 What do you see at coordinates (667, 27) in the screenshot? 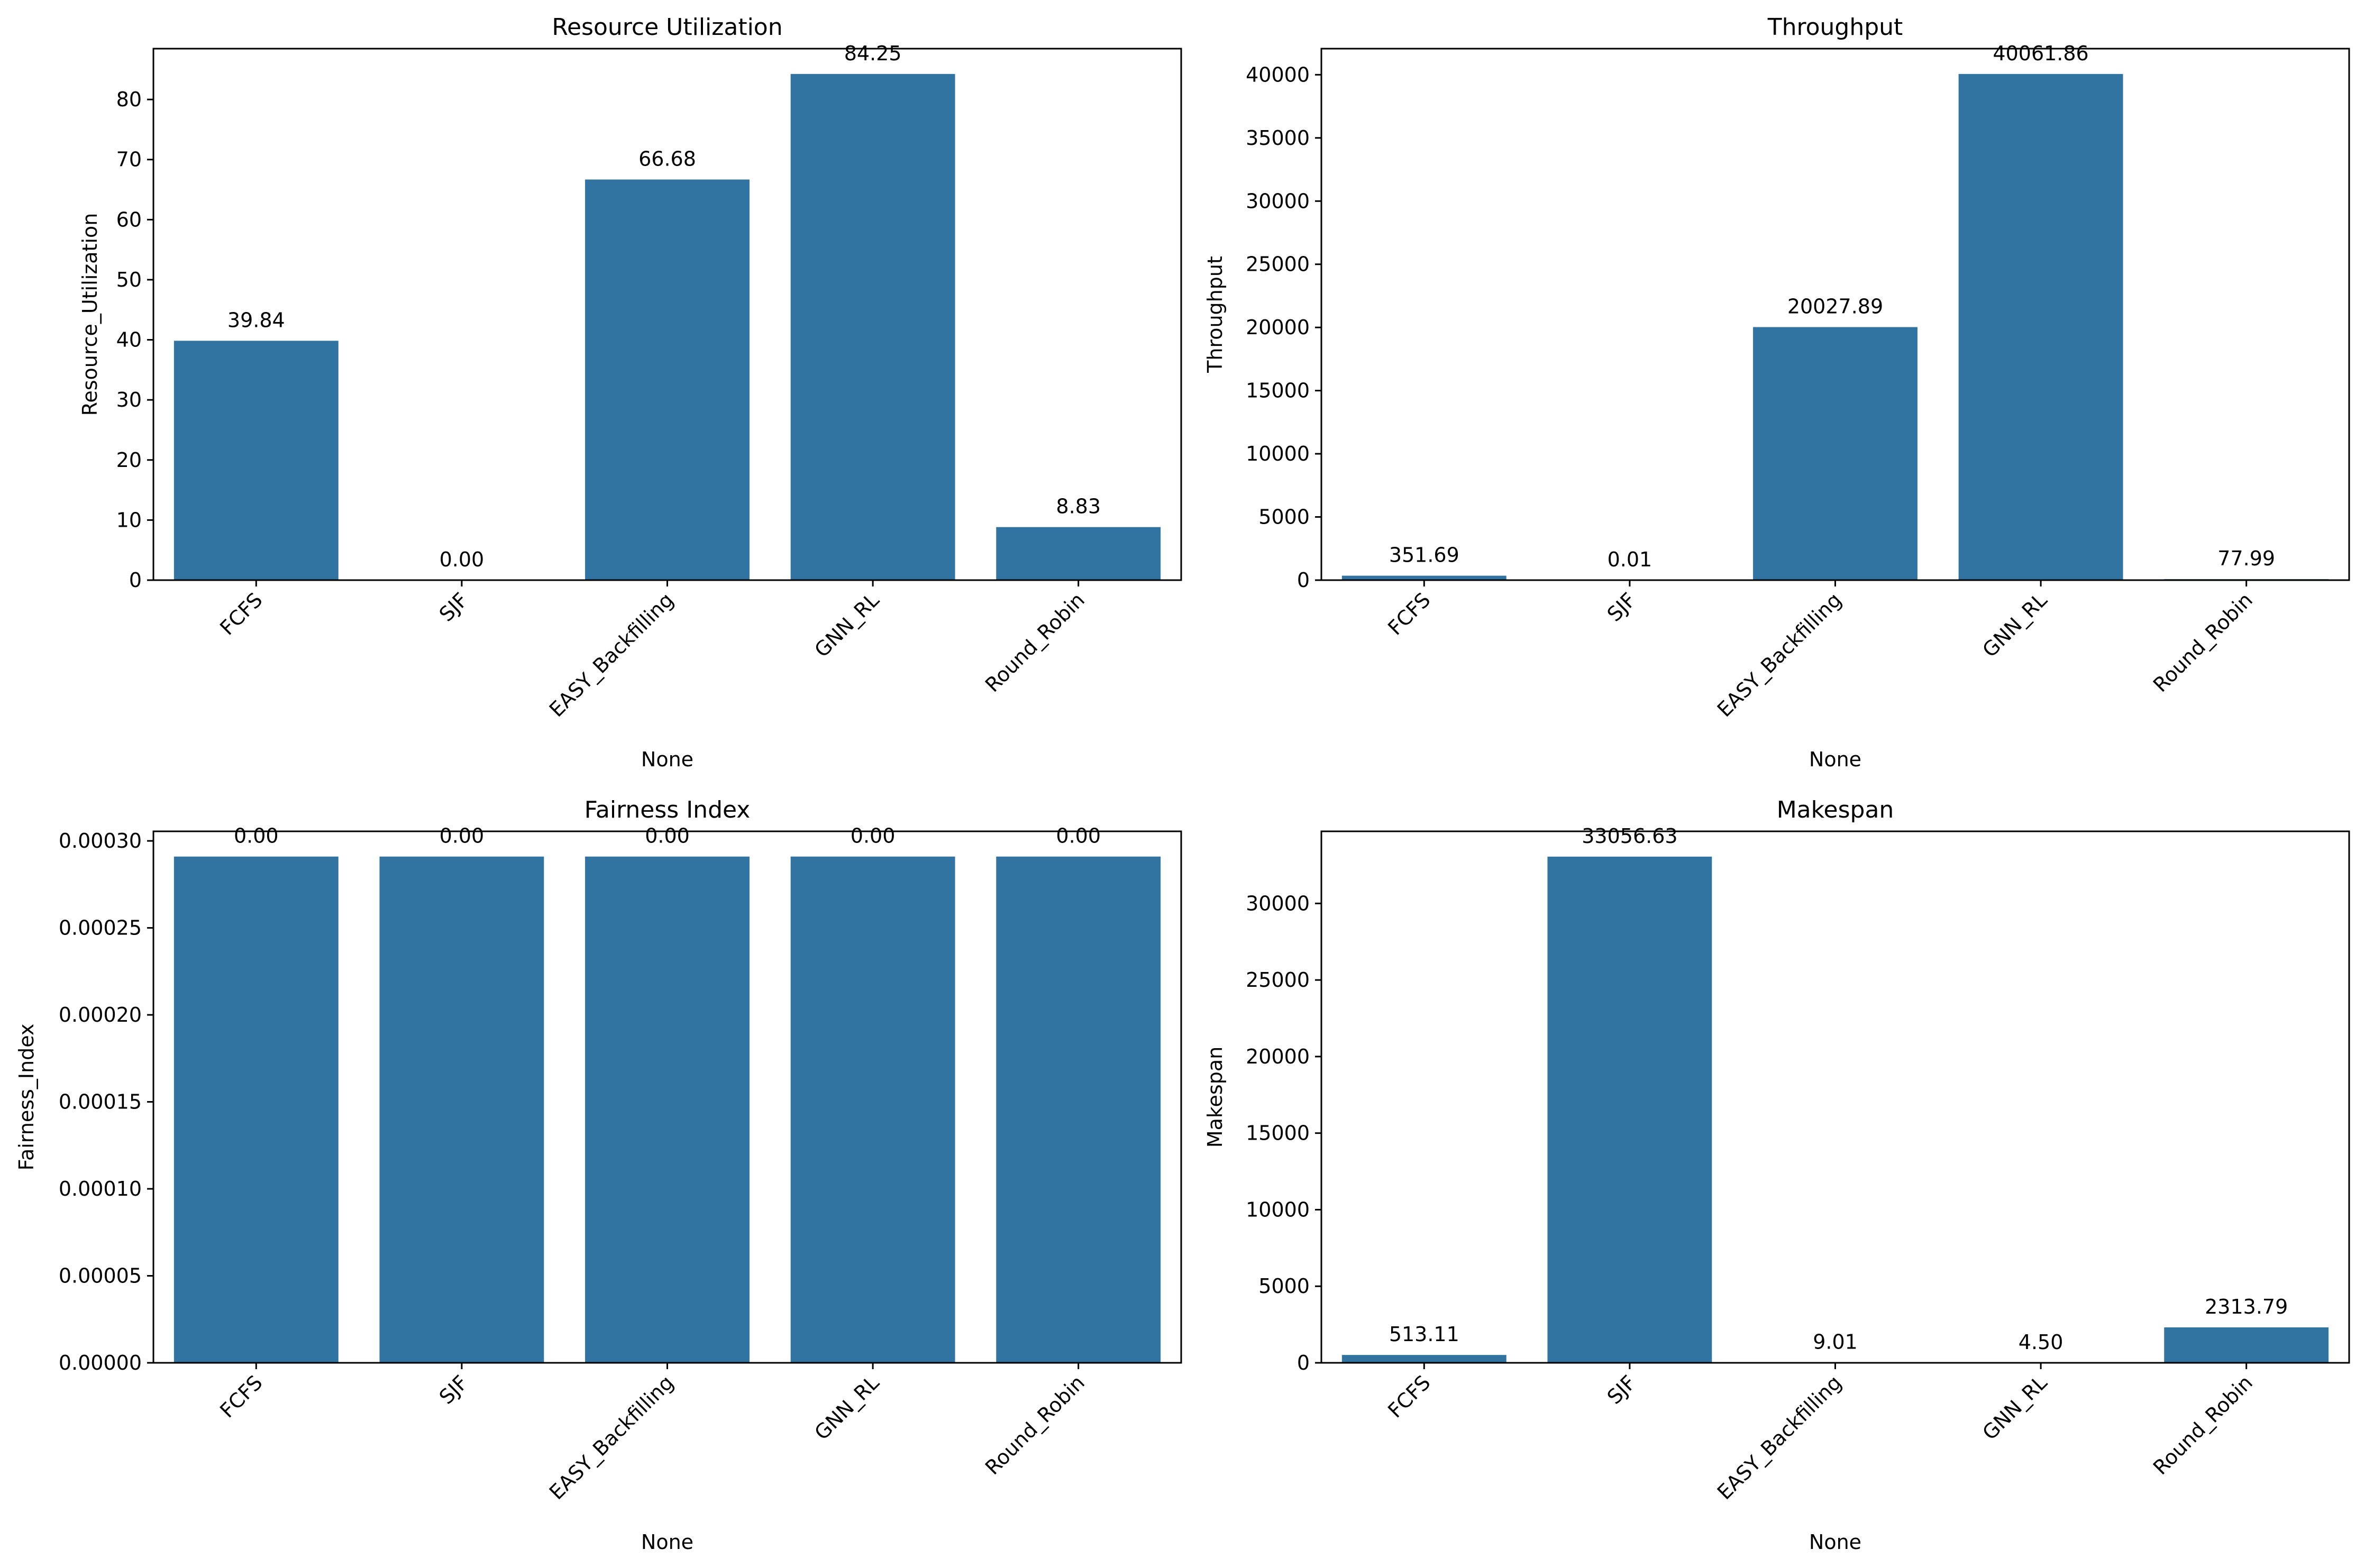
I see `chart-title: Resource Utilization` at bounding box center [667, 27].